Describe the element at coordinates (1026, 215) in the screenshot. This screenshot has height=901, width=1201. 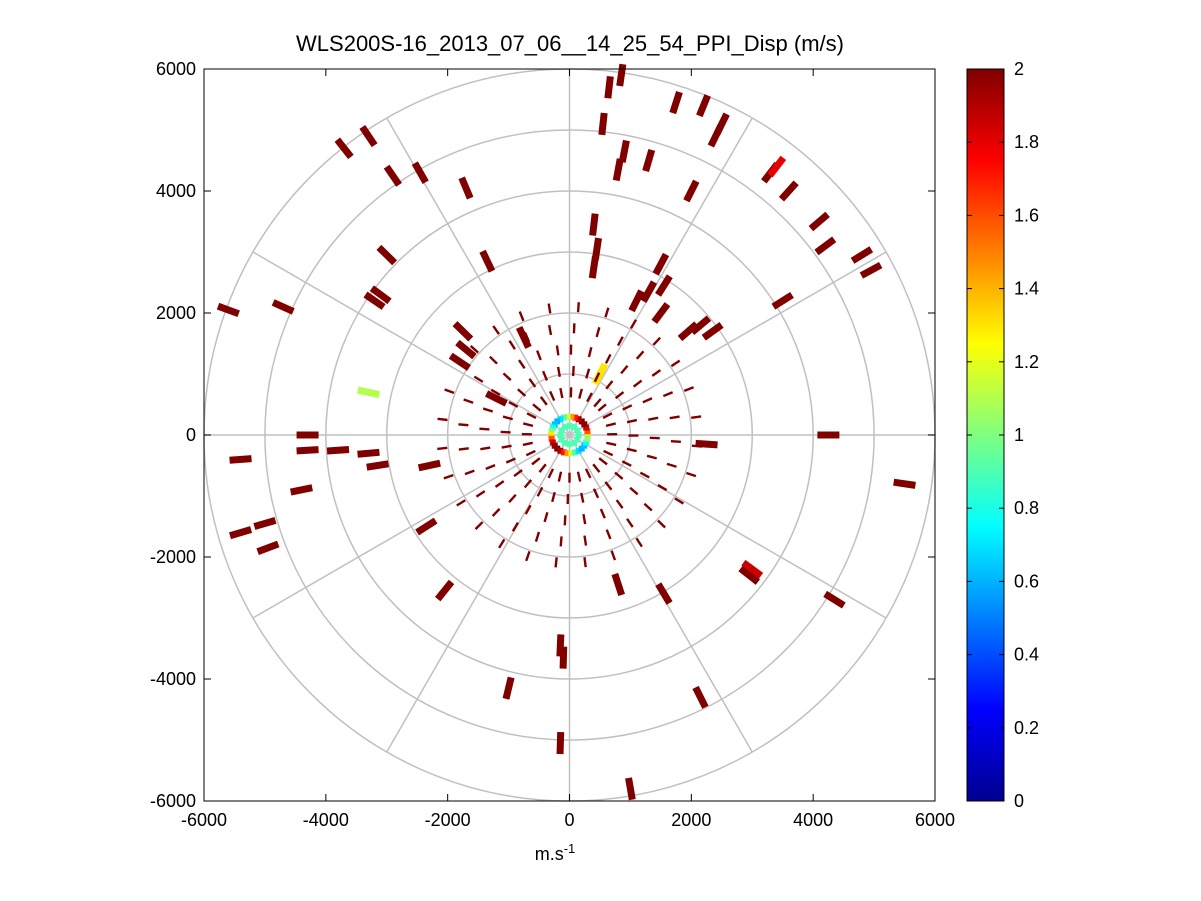
I see `colorbar-tick-label: 1.6` at that location.